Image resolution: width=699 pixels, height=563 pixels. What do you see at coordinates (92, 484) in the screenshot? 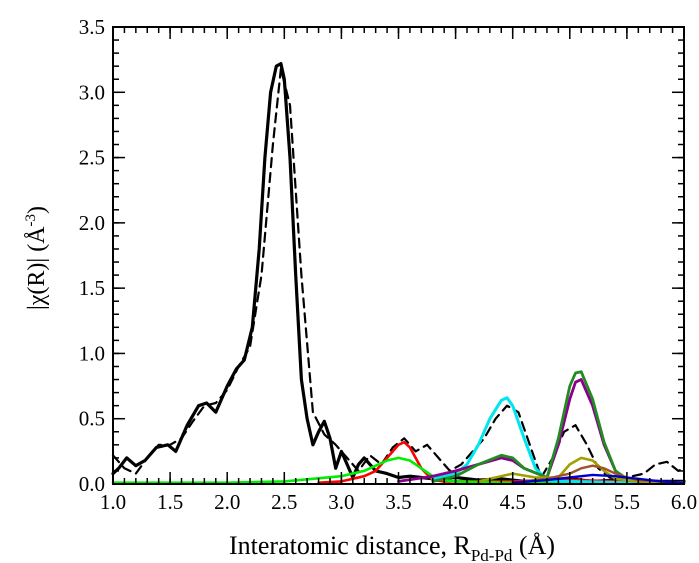
I see `y-tick-label: 0.0` at bounding box center [92, 484].